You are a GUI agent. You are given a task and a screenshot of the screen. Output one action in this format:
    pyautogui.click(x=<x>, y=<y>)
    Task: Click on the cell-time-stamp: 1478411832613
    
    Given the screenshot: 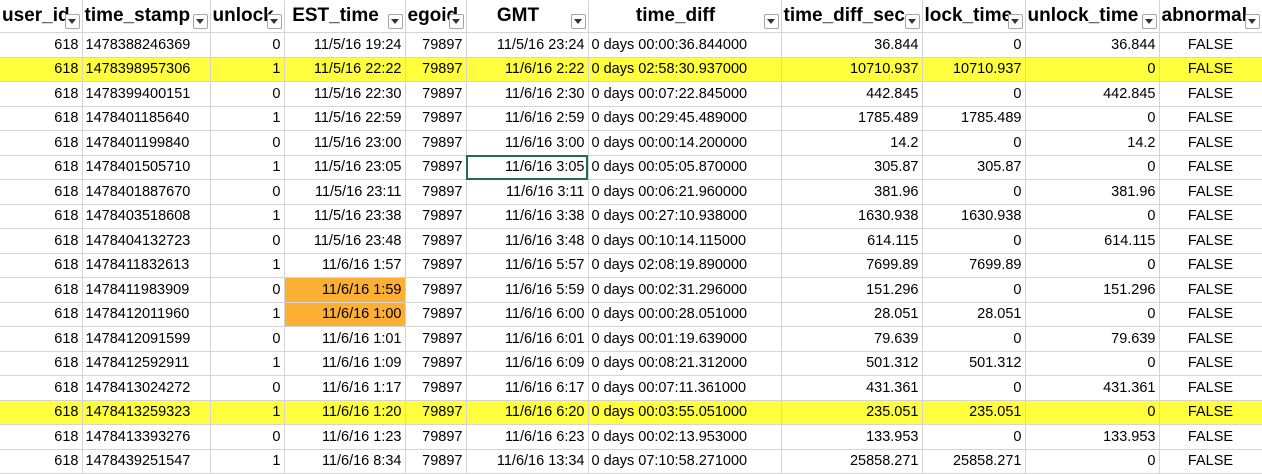 What is the action you would take?
    pyautogui.click(x=146, y=265)
    